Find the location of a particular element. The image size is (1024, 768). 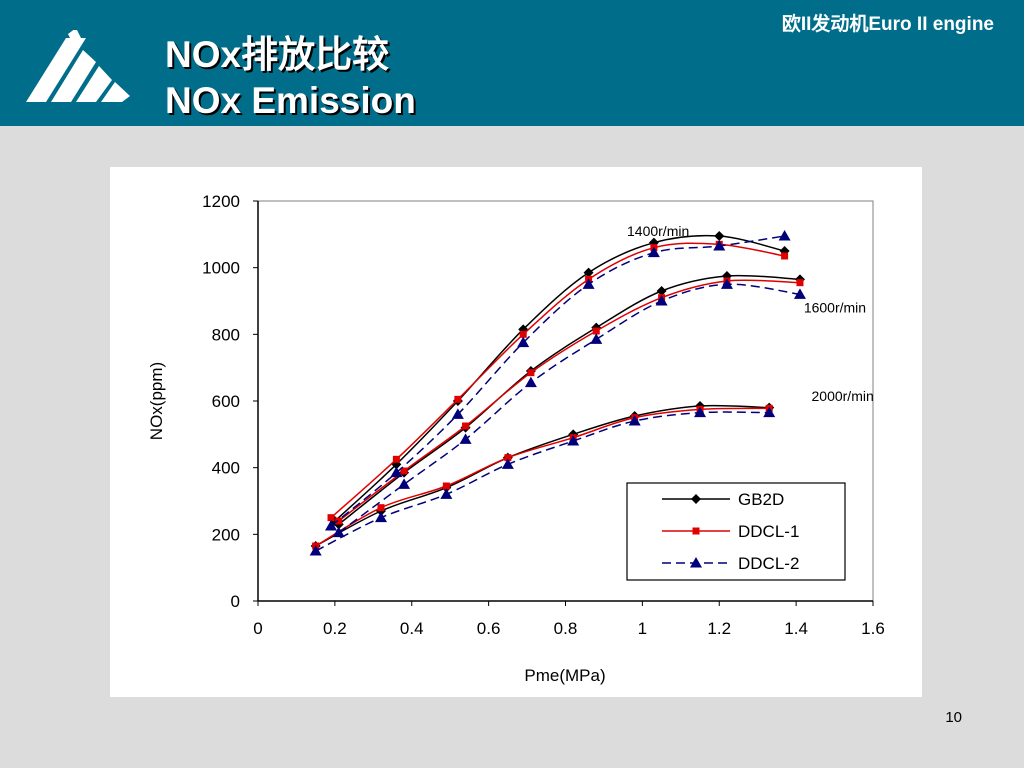

series-line-gb2d is located at coordinates (542, 475).